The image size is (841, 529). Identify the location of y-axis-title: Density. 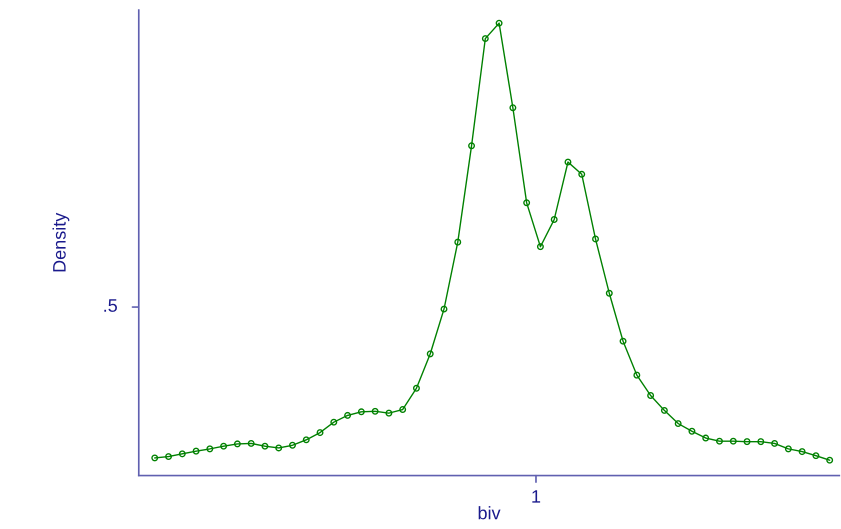
(61, 242).